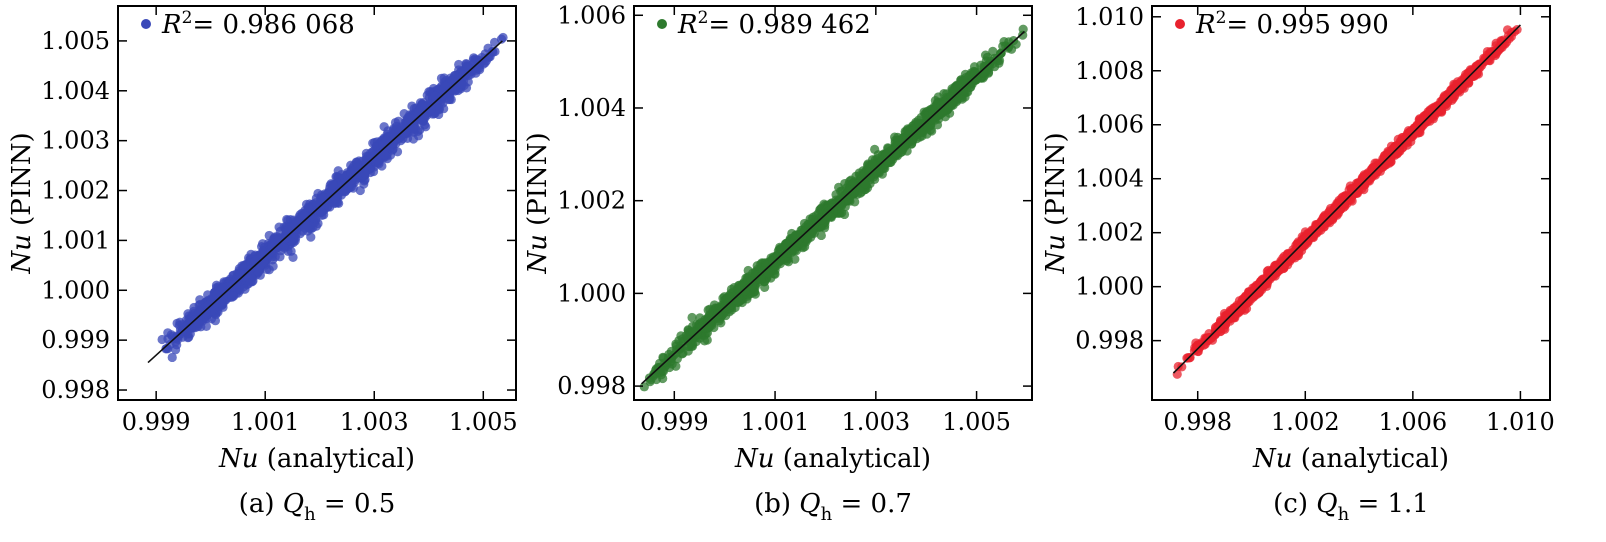  I want to click on y-tick-label: 1.001, so click(75, 240).